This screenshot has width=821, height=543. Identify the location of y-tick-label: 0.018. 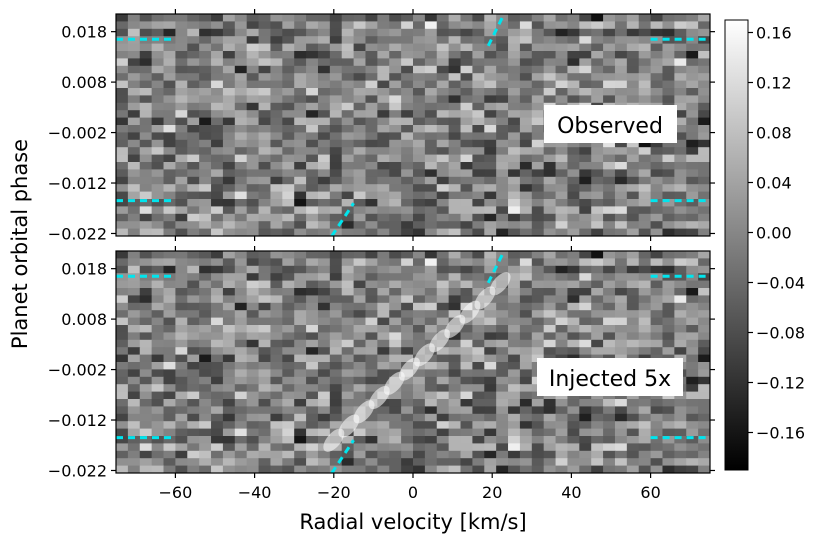
(84, 269).